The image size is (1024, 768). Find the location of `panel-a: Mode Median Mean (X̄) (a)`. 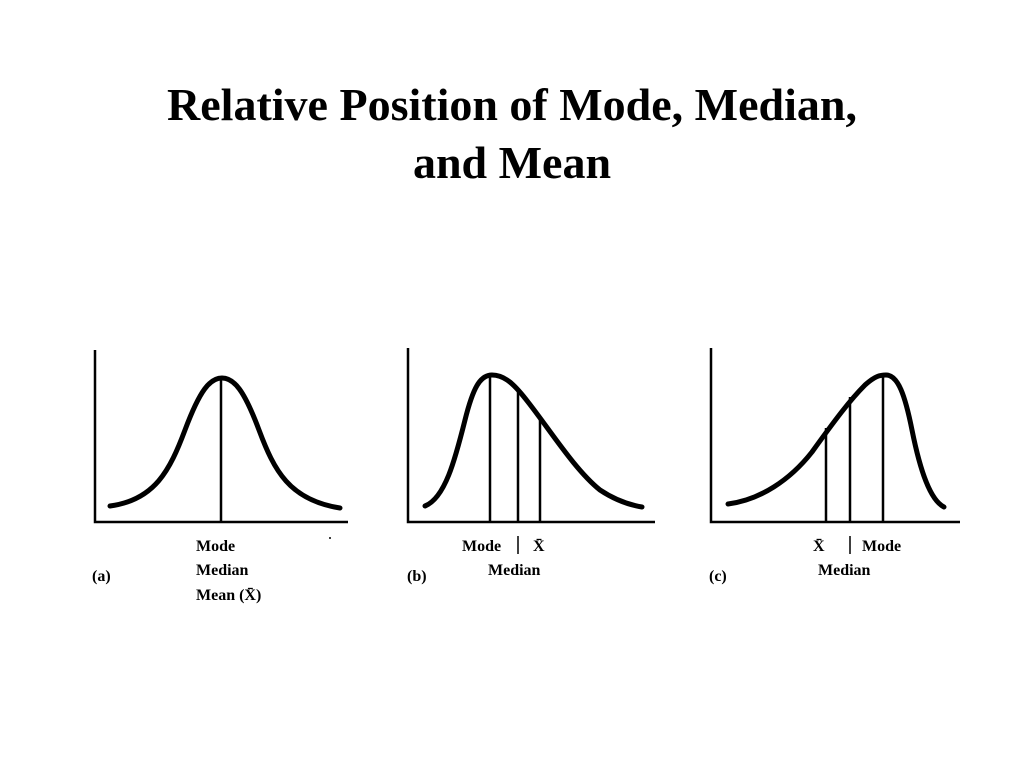

panel-a: Mode Median Mean (X̄) (a) is located at coordinates (220, 477).